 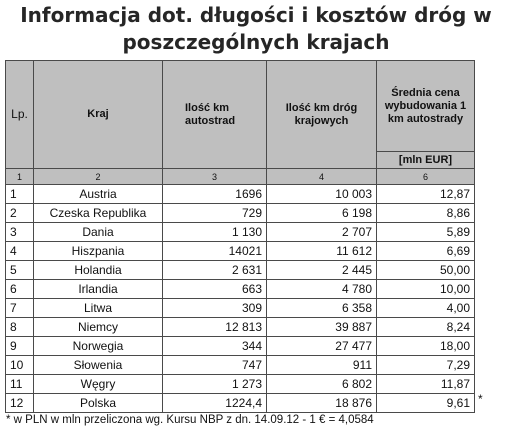 I want to click on table-row: 12 Polska 1224,4 18 876 9,61, so click(x=240, y=403).